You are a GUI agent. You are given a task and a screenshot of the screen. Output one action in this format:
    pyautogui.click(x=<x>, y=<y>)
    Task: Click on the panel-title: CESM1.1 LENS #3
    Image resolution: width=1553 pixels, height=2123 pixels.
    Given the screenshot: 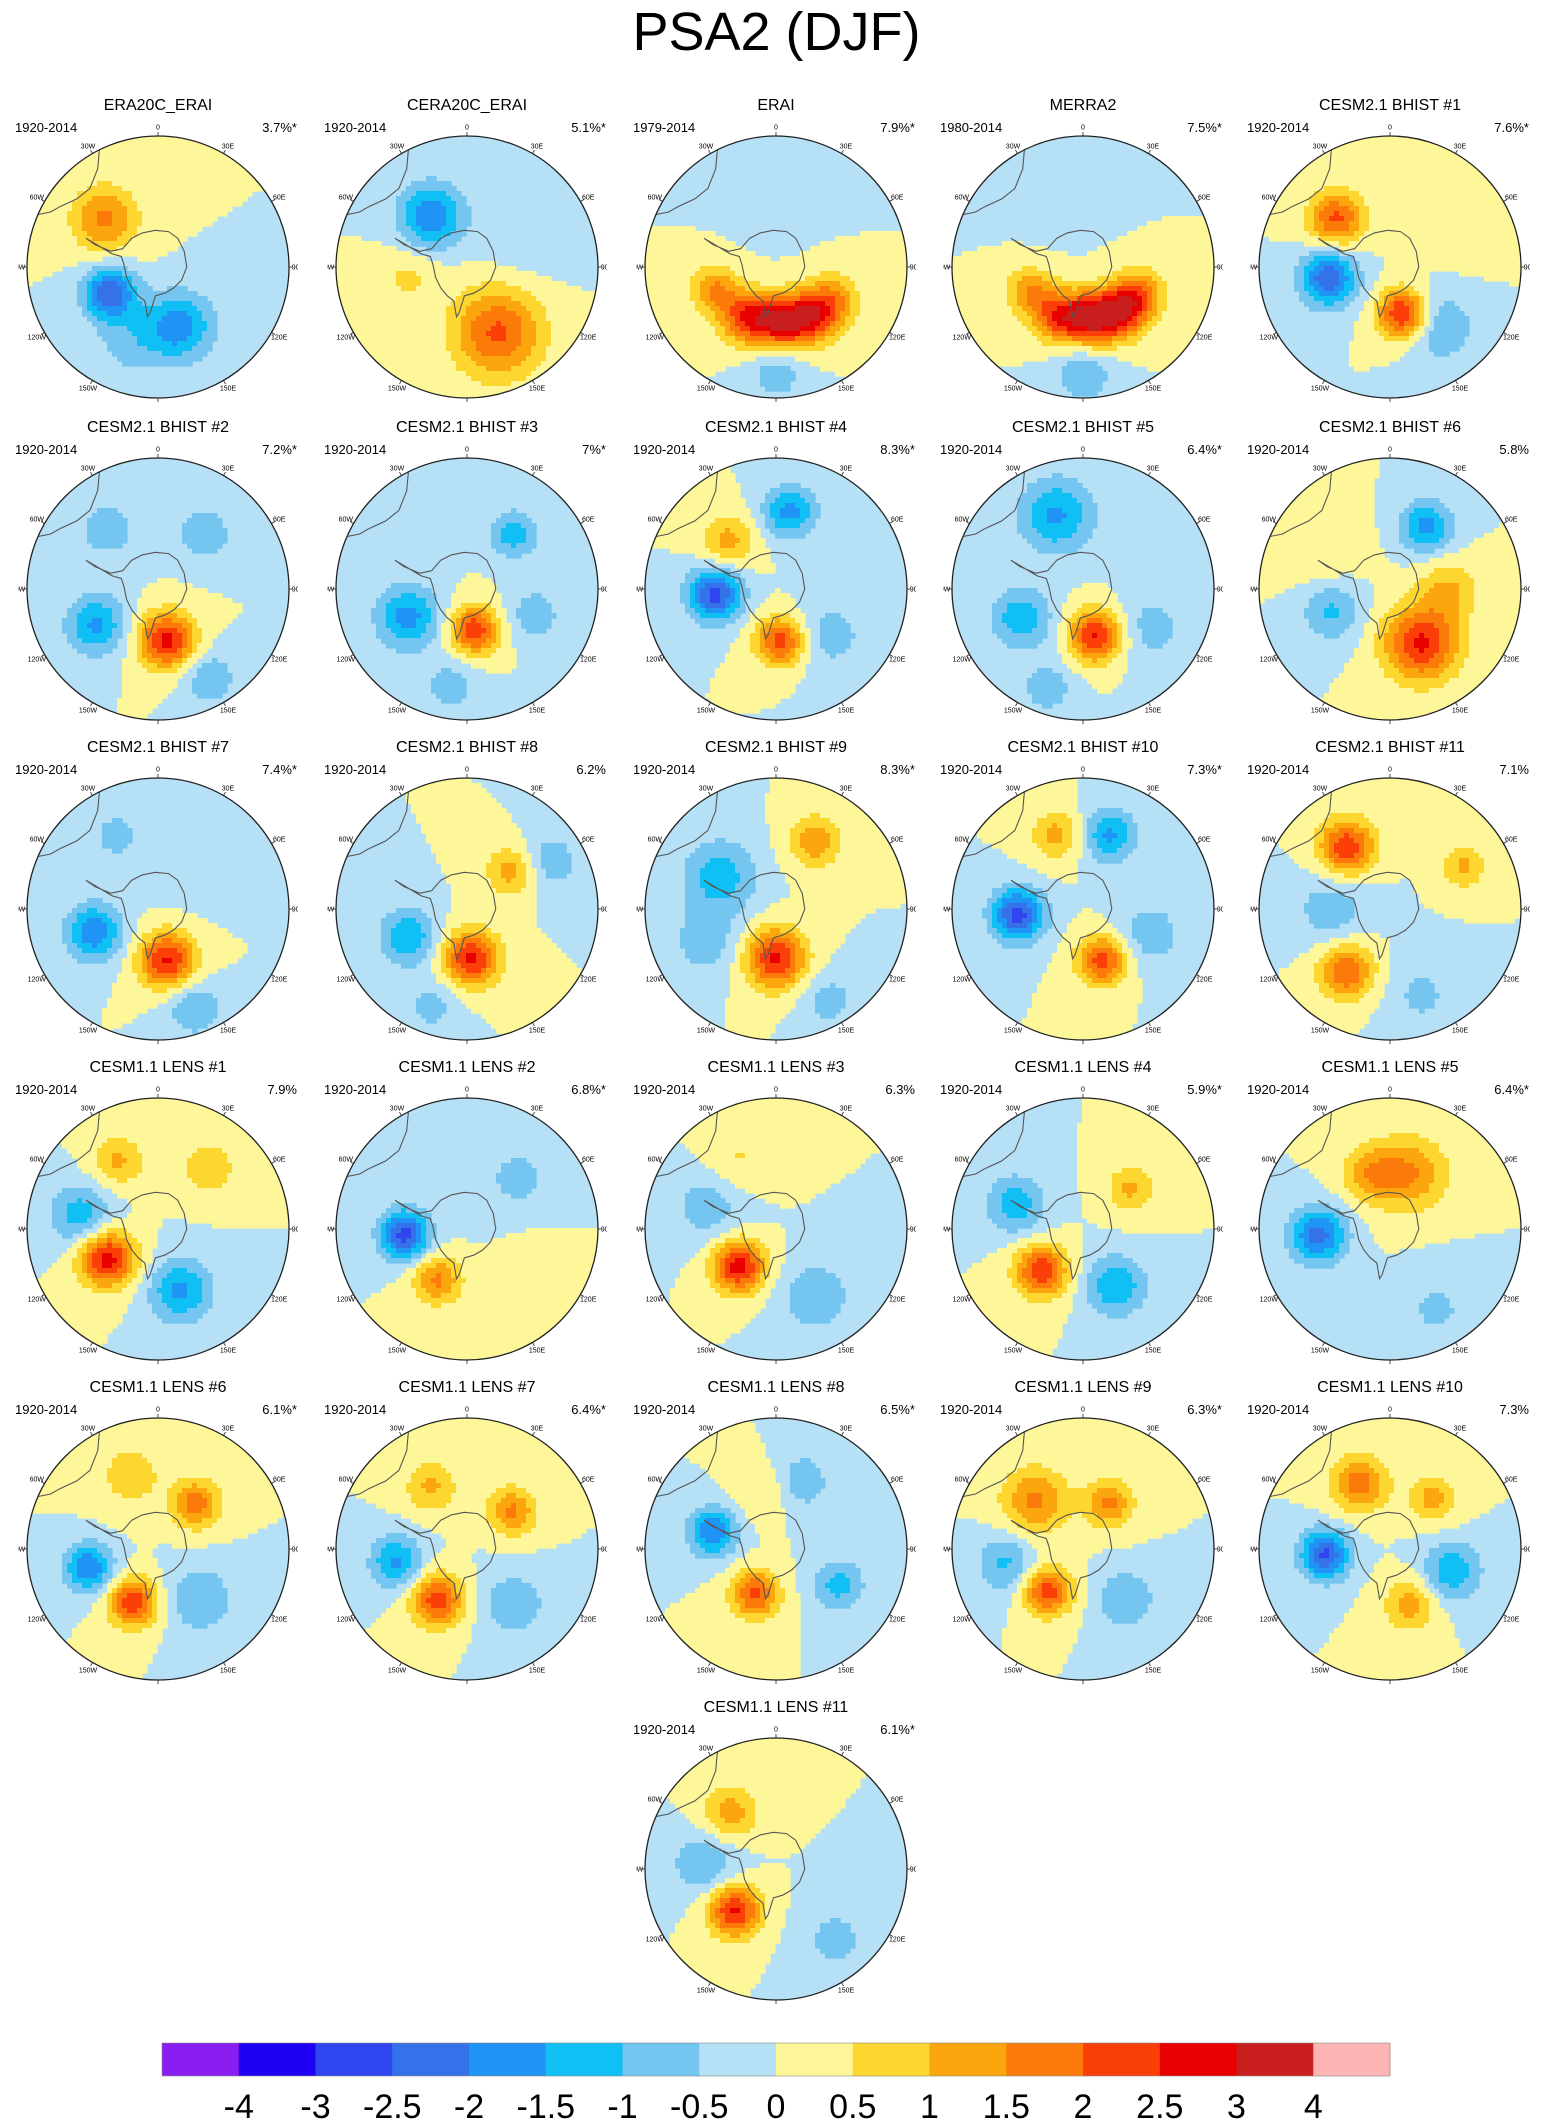 What is the action you would take?
    pyautogui.click(x=776, y=1068)
    